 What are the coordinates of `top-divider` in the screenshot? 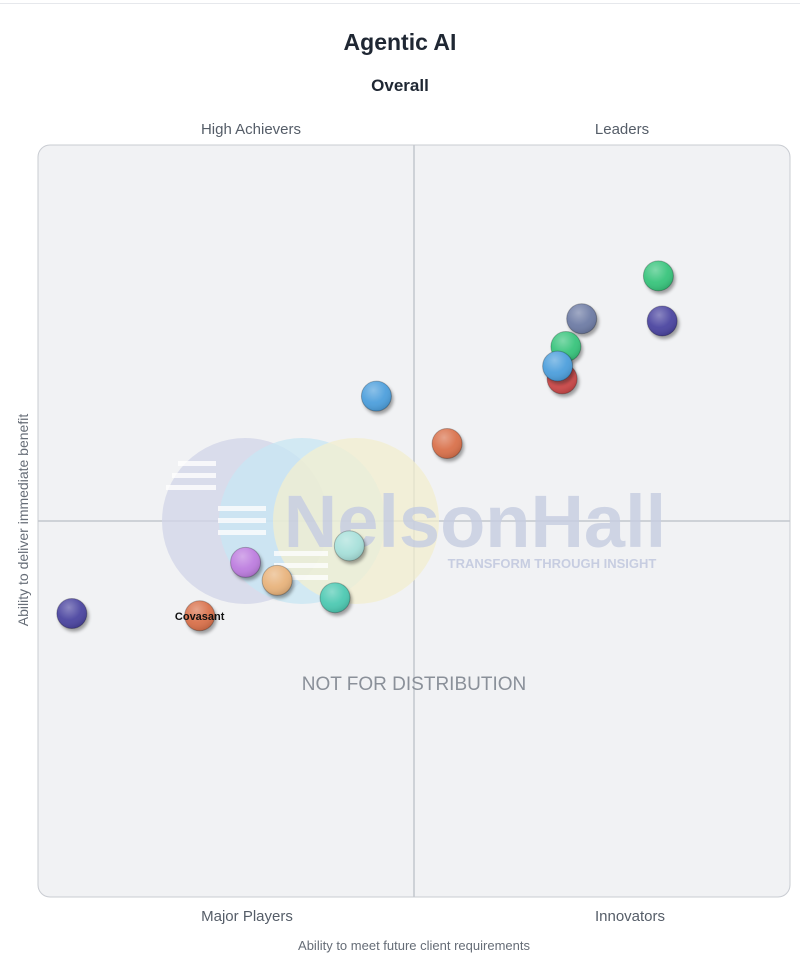 It's located at (400, 3).